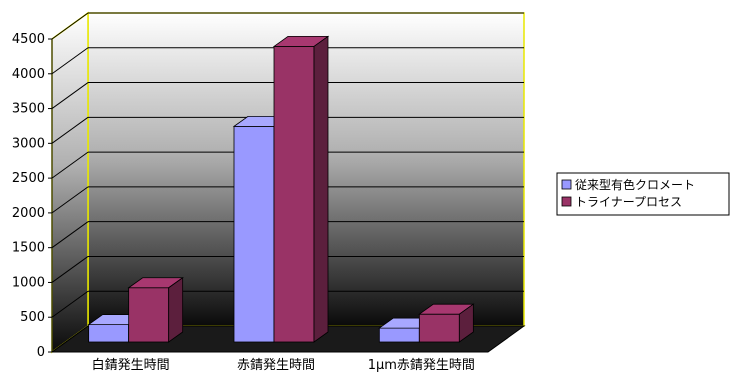 The width and height of the screenshot is (732, 374). What do you see at coordinates (28, 39) in the screenshot?
I see `y-tick-label: 4500` at bounding box center [28, 39].